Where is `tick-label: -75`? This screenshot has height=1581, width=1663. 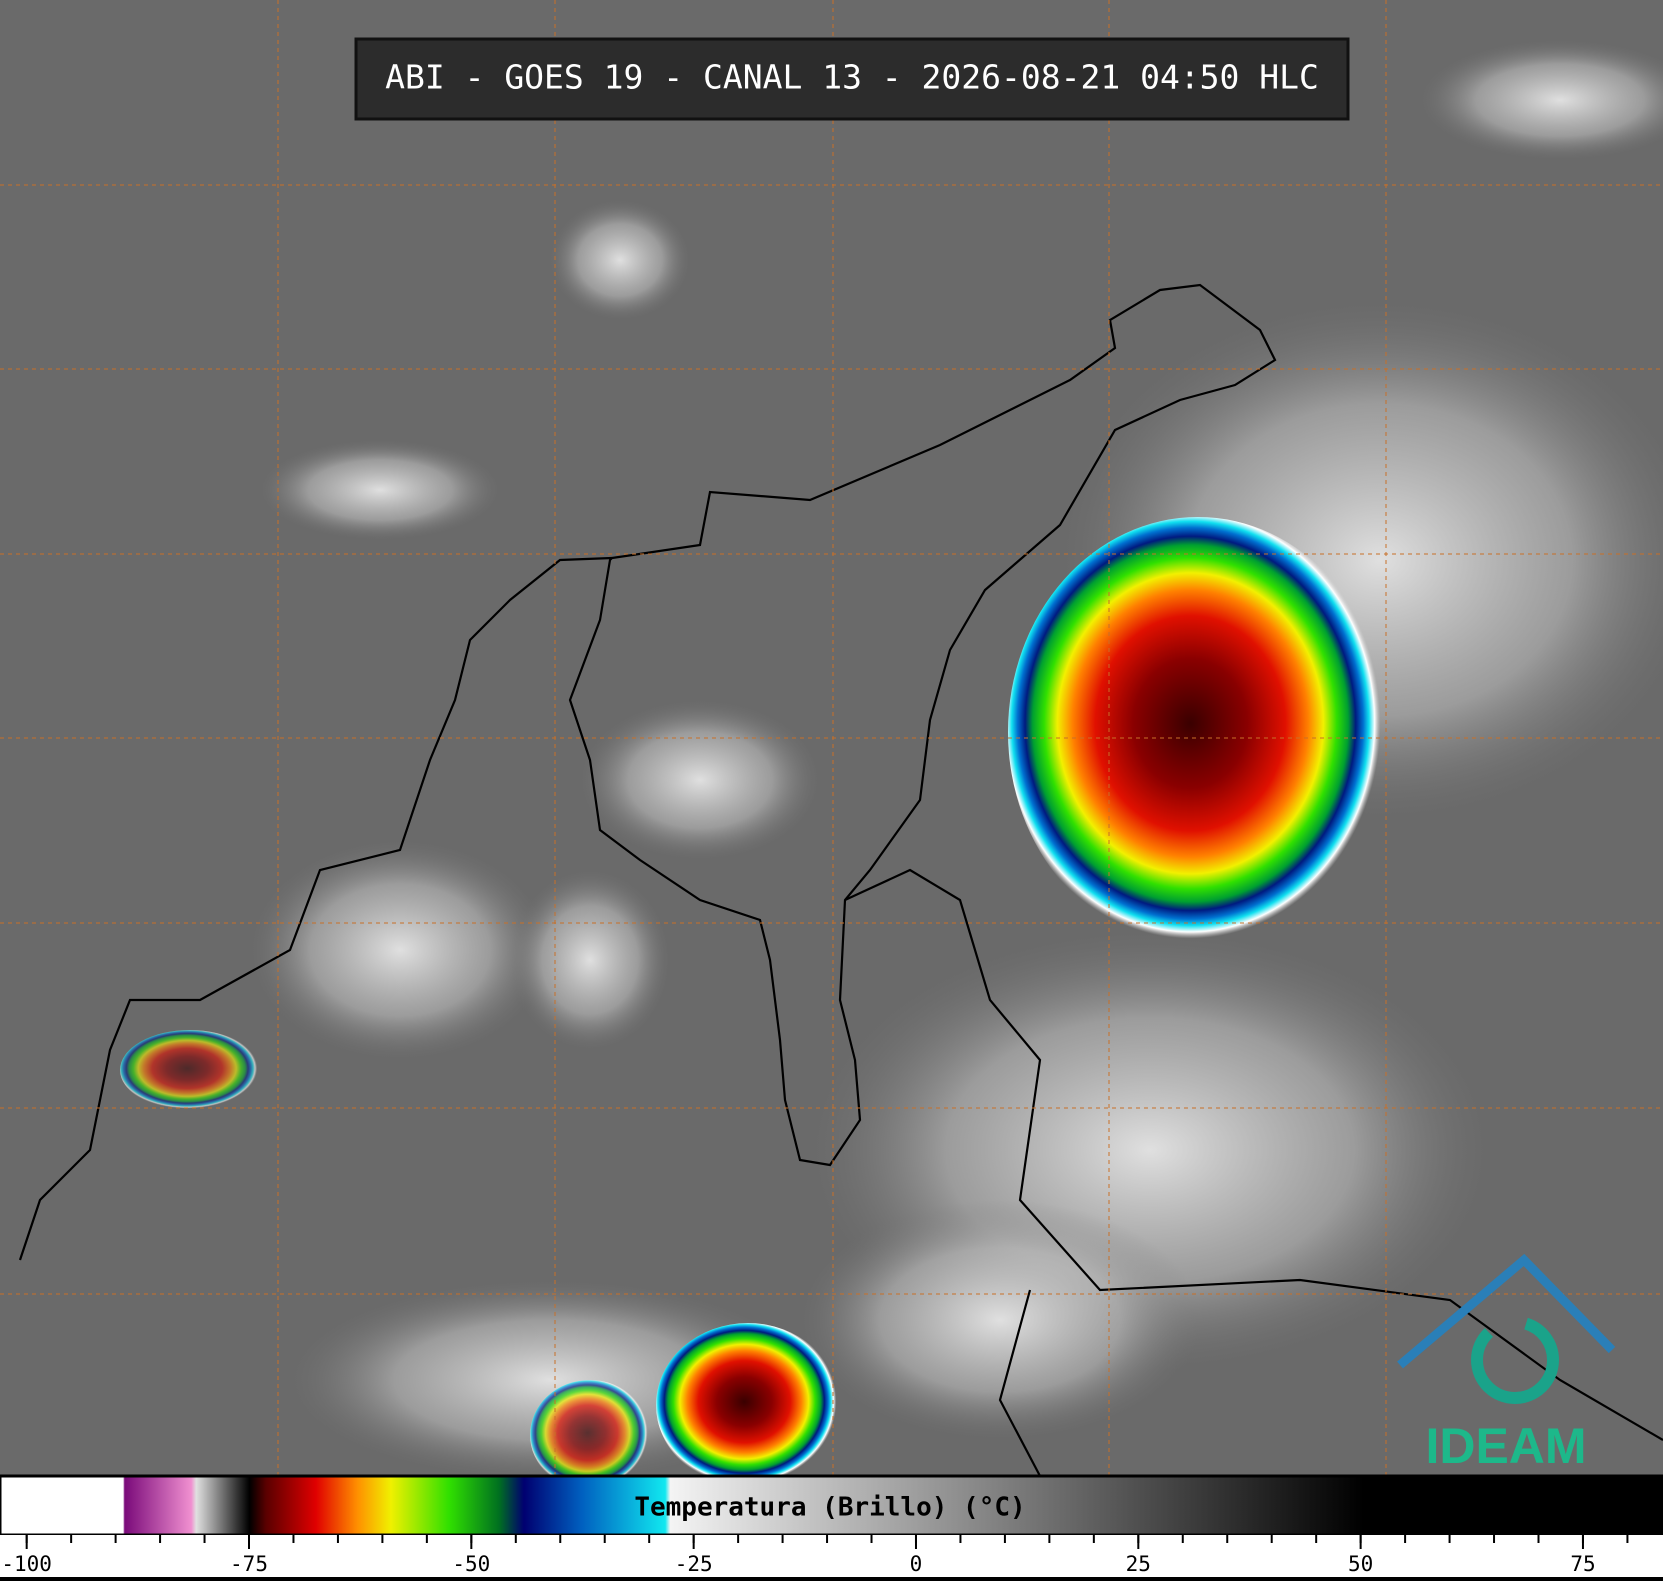 tick-label: -75 is located at coordinates (249, 1564).